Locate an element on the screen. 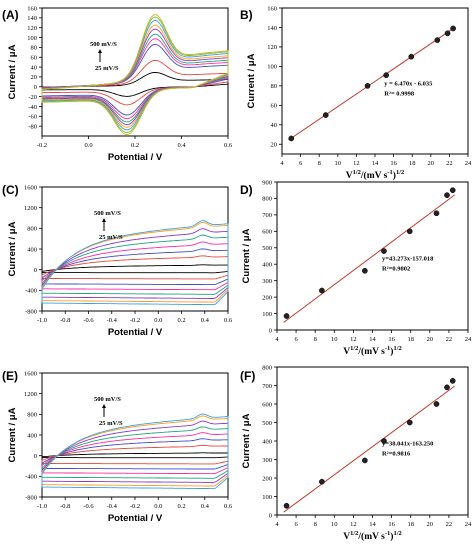  x-tick-label: 18 is located at coordinates (410, 339).